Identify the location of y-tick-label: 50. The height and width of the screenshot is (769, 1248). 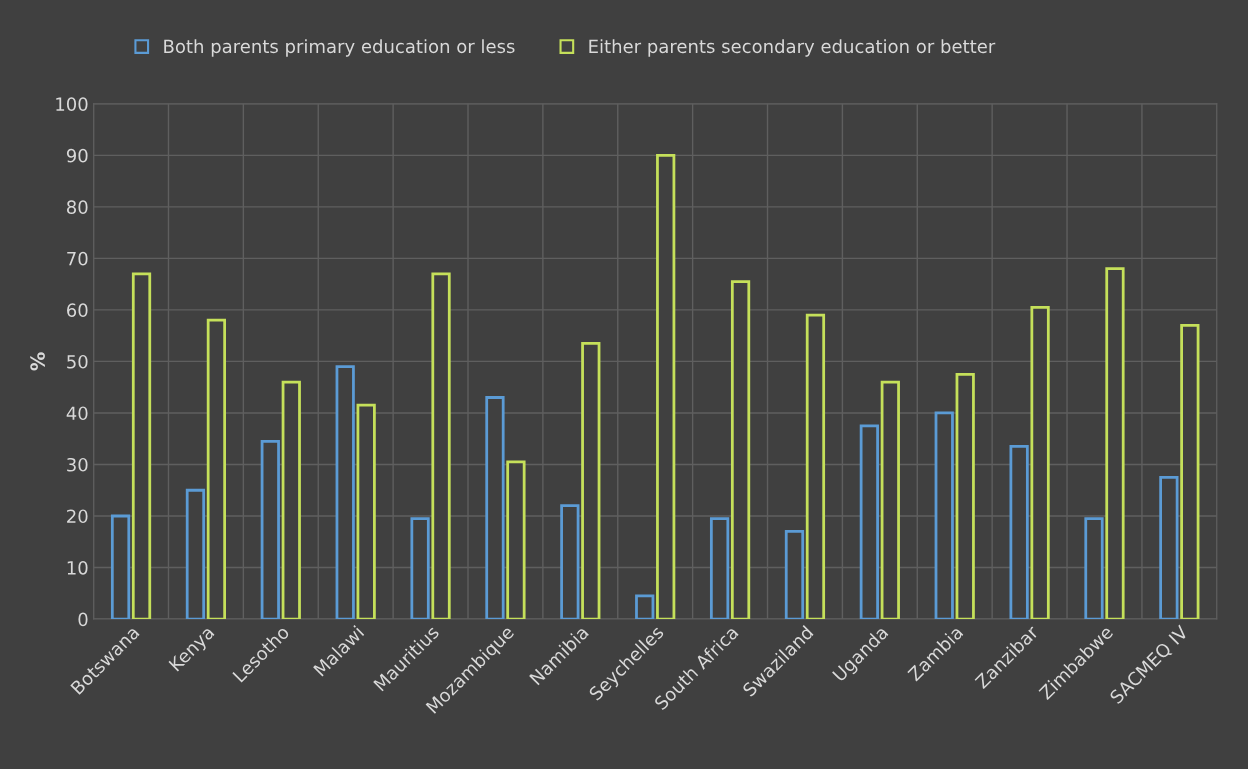
(77, 361).